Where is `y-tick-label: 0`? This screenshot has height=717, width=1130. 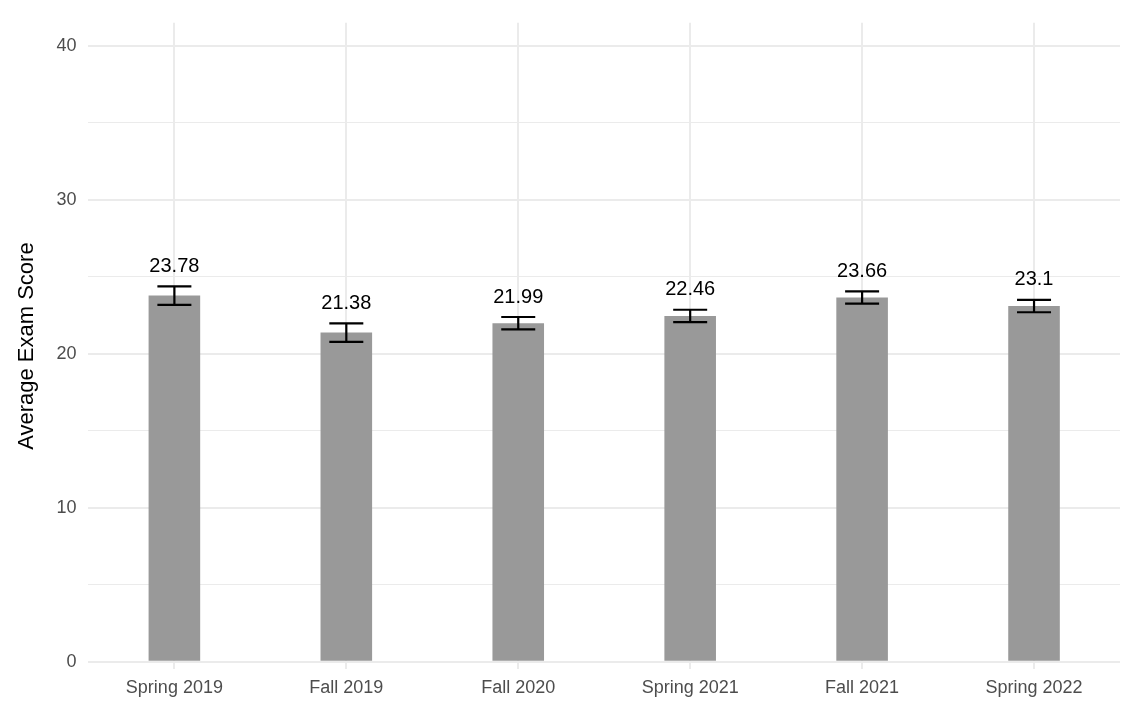
y-tick-label: 0 is located at coordinates (71, 660).